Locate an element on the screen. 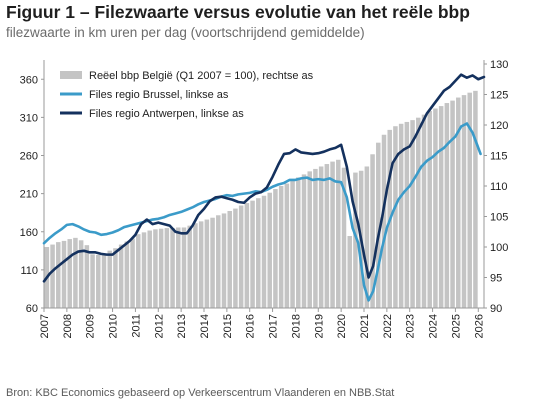 The image size is (542, 417). x-axis-tick-label: 2024 is located at coordinates (434, 326).